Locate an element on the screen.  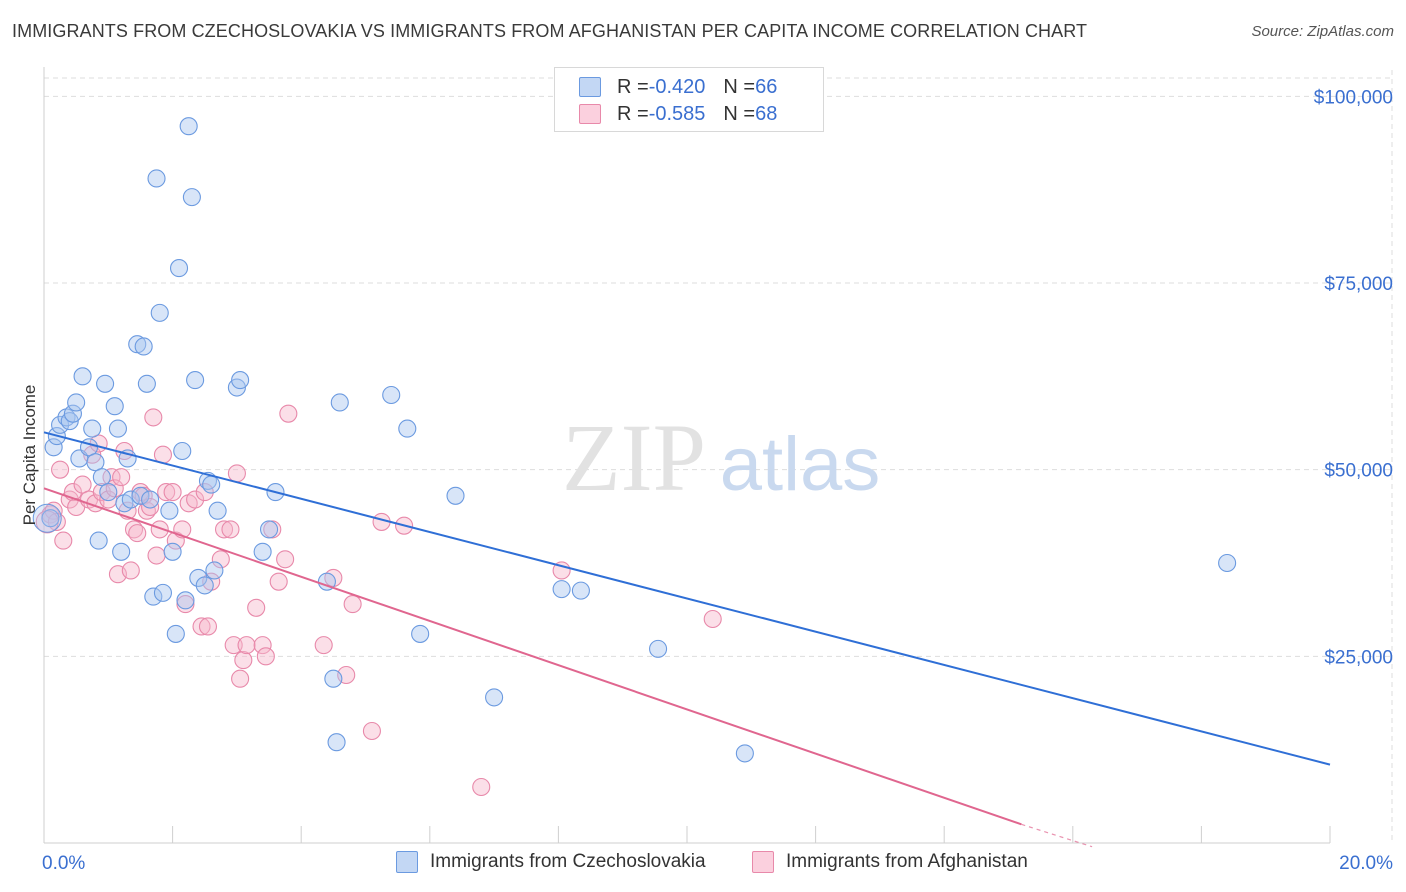
legend-swatch-afghan is located at coordinates (590, 114).